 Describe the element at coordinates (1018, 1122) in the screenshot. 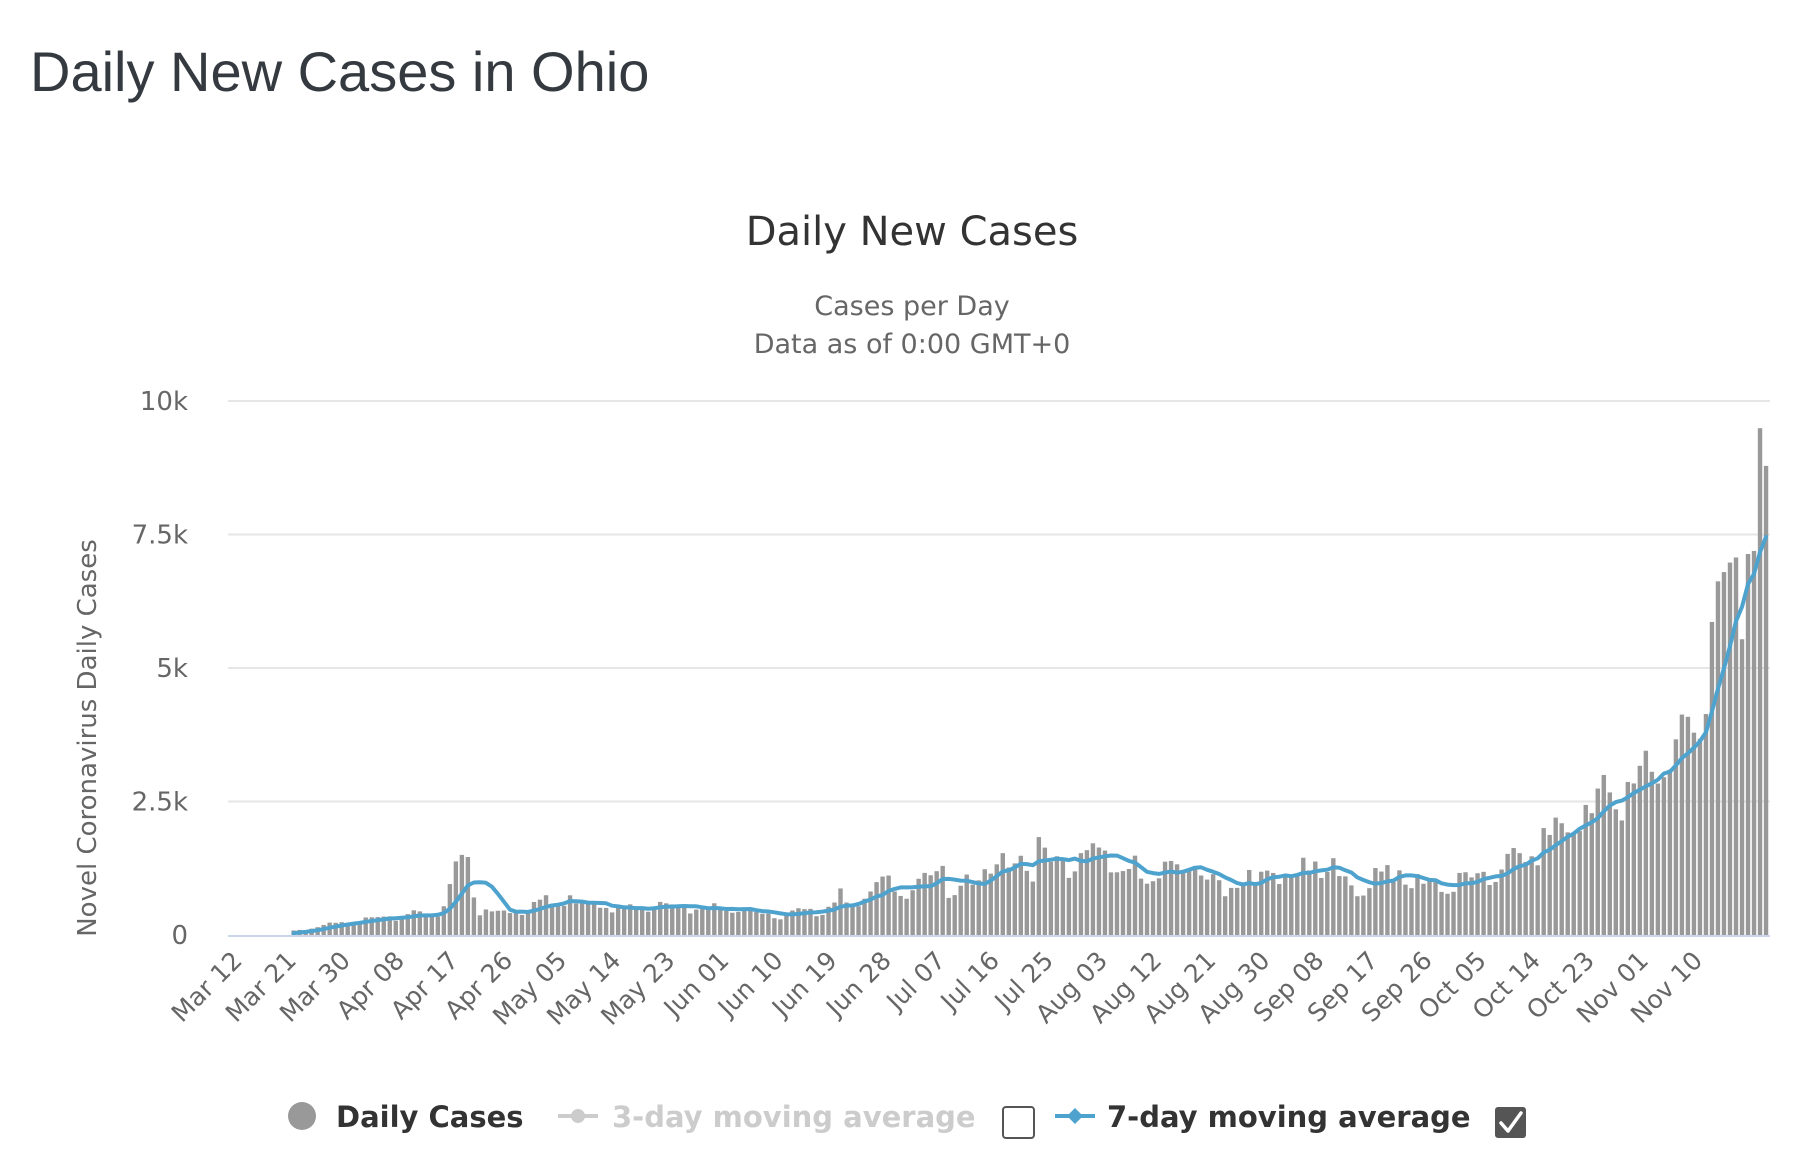

I see `three-day-average-checkbox` at that location.